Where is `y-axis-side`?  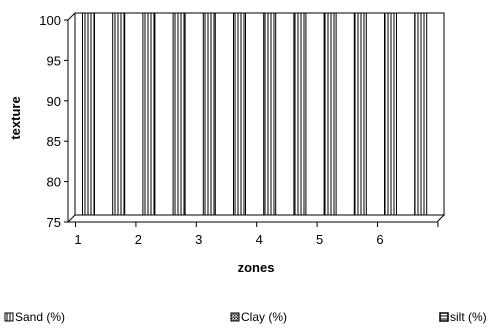 y-axis-side is located at coordinates (71, 16).